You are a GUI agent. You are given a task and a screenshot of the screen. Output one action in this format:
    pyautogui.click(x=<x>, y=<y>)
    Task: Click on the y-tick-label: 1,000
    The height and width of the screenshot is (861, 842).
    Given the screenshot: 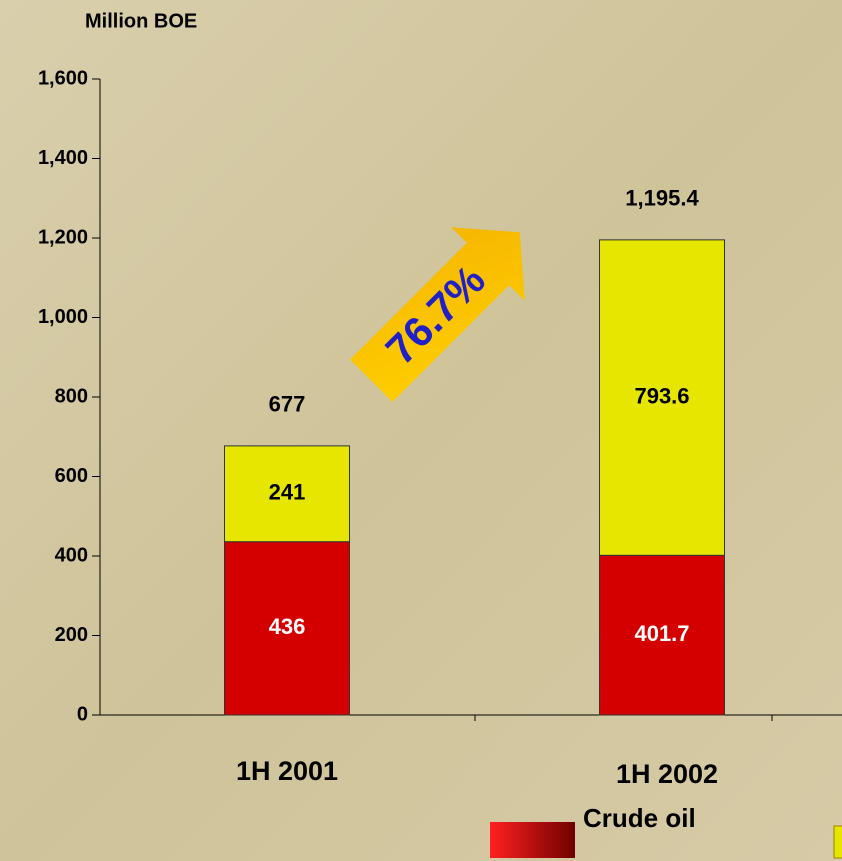 What is the action you would take?
    pyautogui.click(x=63, y=317)
    